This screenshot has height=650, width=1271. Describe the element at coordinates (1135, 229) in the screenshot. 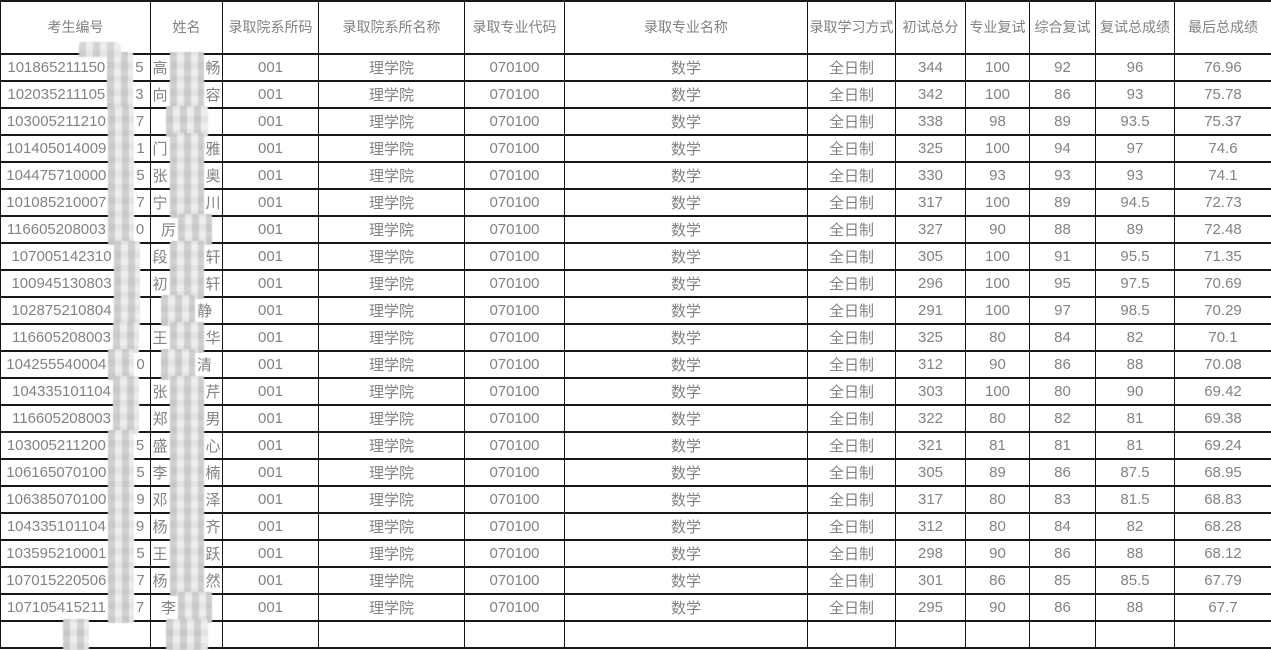

I see `cell-retest-total: 89` at that location.